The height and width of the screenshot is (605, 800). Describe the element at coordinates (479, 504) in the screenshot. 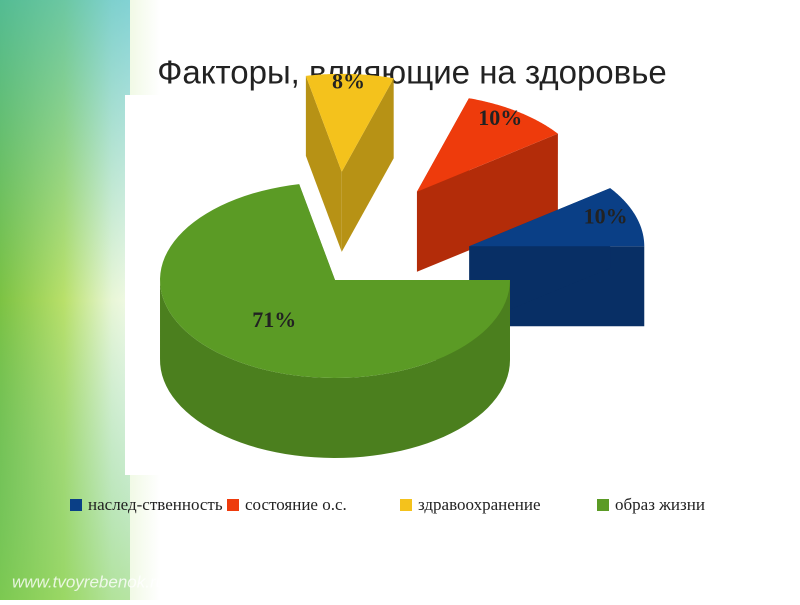

I see `legend-label: здравоохранение` at that location.